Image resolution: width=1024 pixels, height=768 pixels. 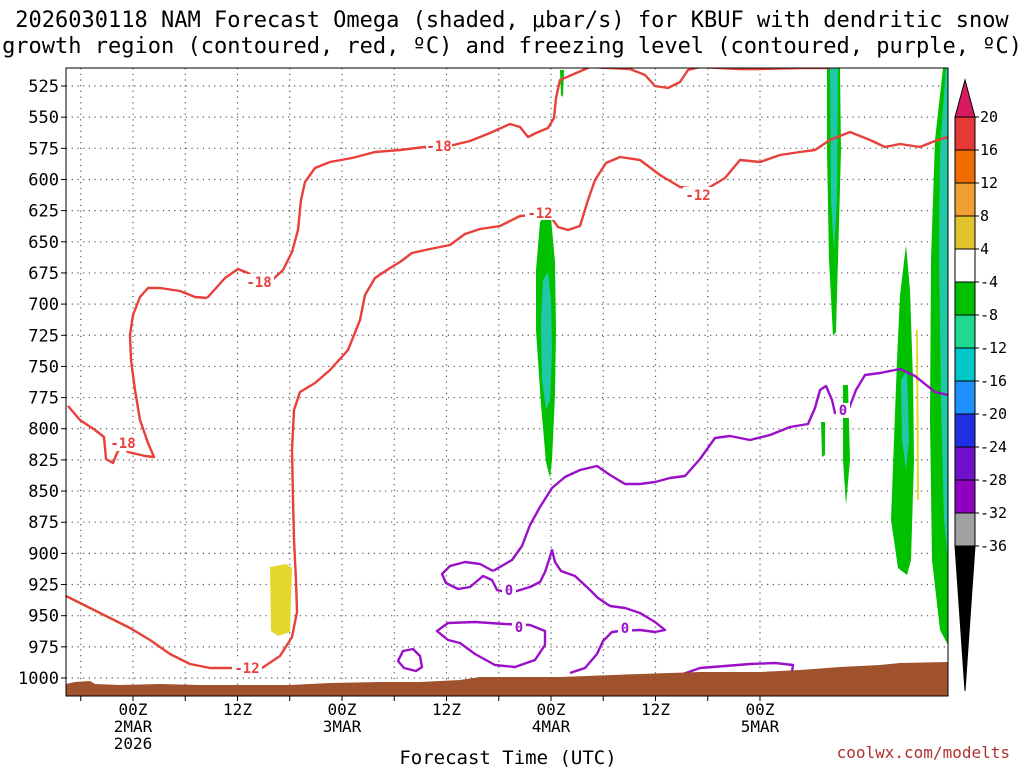 What do you see at coordinates (258, 283) in the screenshot?
I see `red-label-2: -18` at bounding box center [258, 283].